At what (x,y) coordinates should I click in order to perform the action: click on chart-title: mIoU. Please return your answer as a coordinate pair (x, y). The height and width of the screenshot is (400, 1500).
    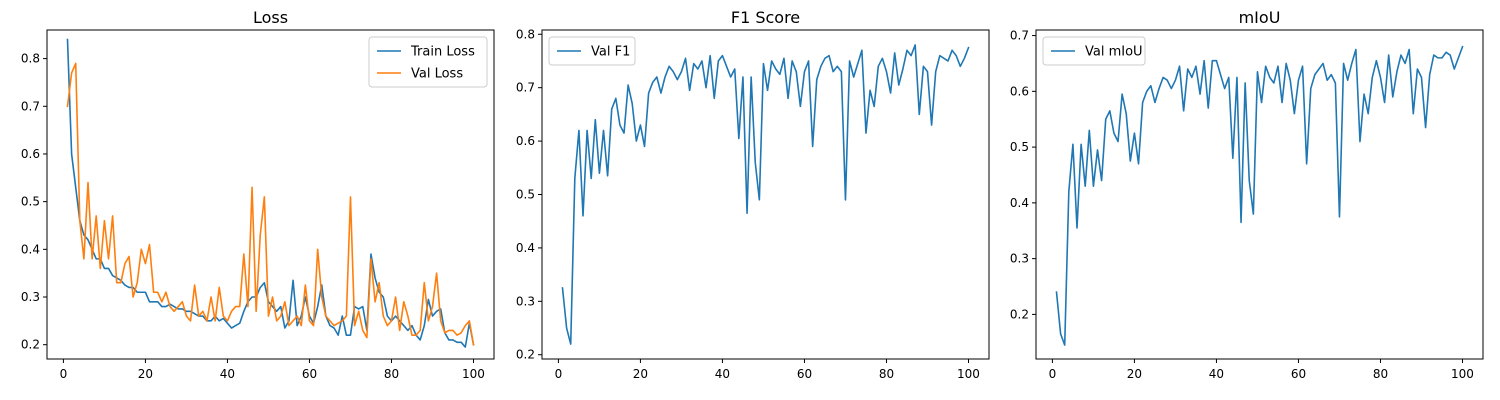
    Looking at the image, I should click on (1260, 17).